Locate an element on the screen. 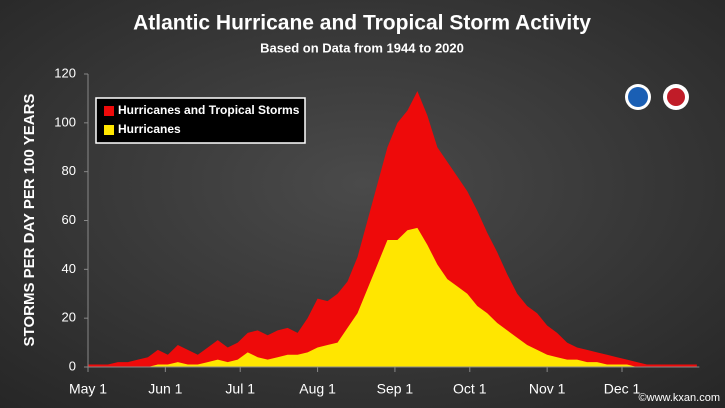  y-tick-label: 120 is located at coordinates (65, 72).